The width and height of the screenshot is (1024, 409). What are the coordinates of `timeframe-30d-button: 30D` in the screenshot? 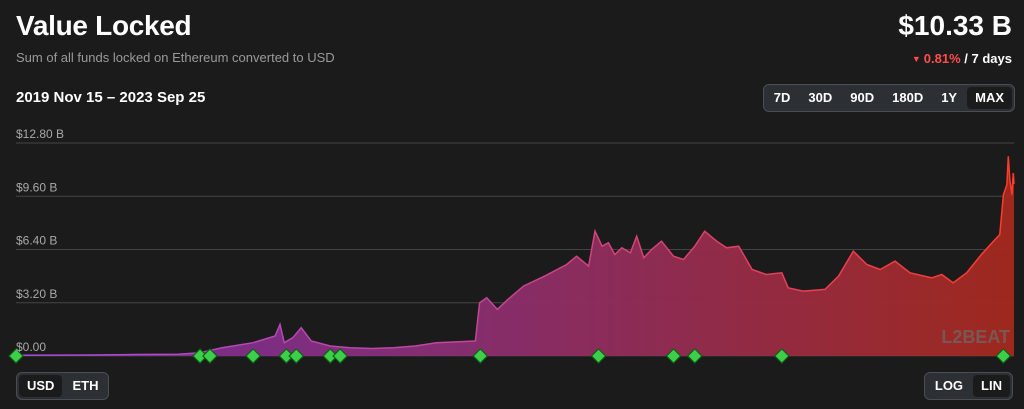 It's located at (820, 97).